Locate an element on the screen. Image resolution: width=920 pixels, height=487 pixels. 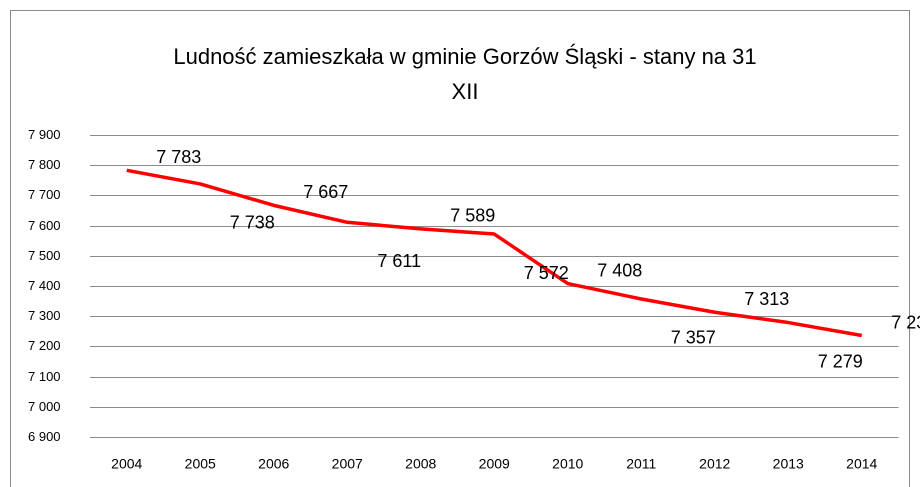
x-tick-label: 2007 is located at coordinates (347, 464).